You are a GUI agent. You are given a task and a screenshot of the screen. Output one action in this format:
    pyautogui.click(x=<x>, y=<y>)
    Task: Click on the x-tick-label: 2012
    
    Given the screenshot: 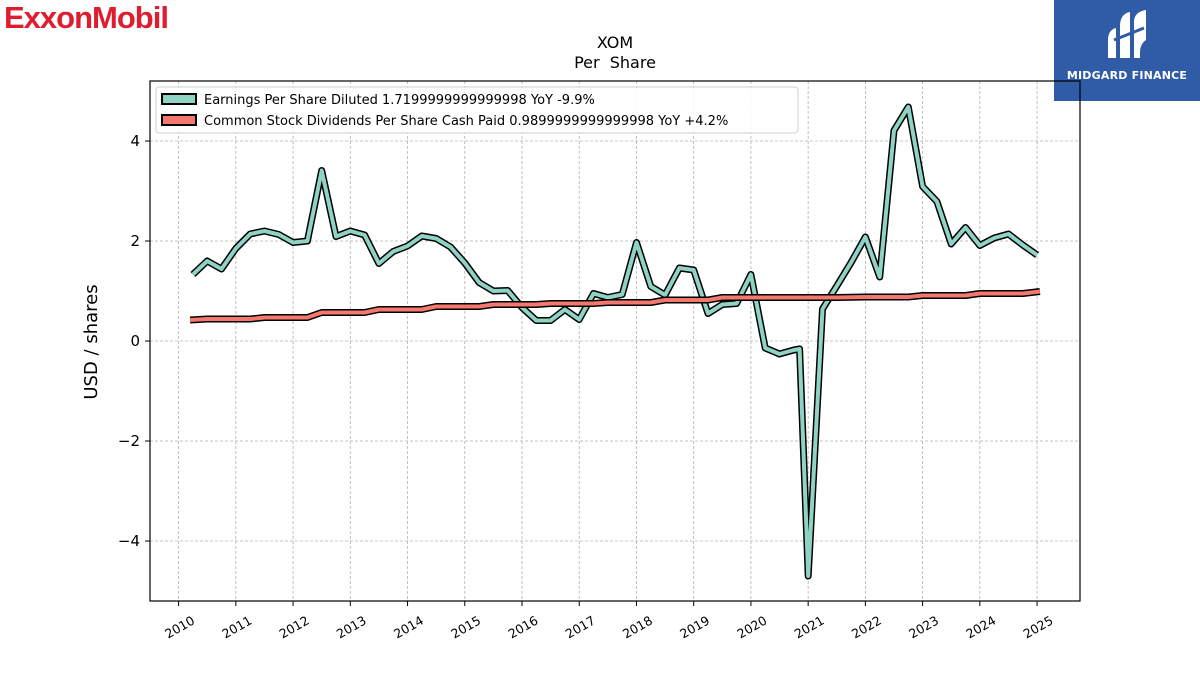 What is the action you would take?
    pyautogui.click(x=294, y=627)
    